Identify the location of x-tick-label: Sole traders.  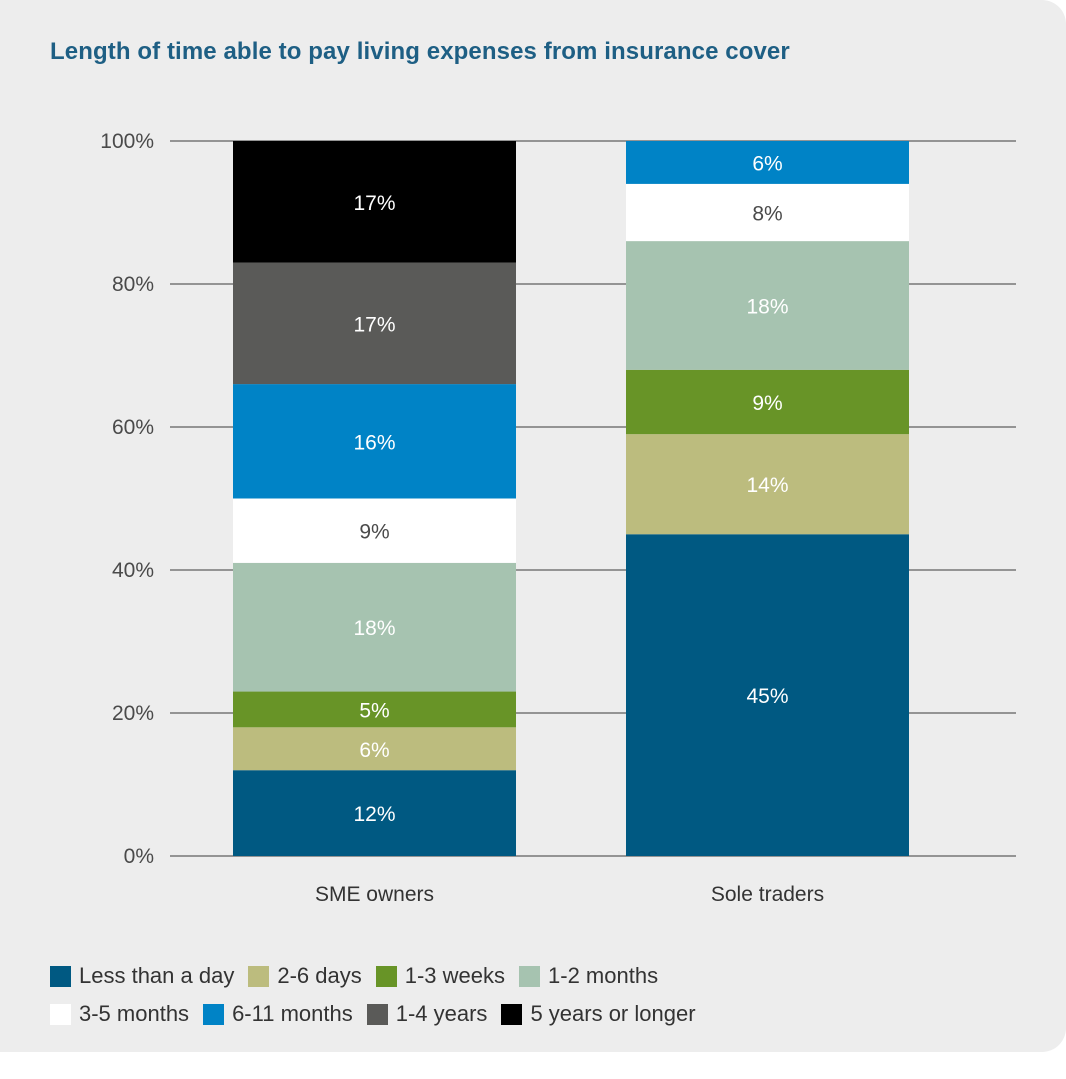
(767, 894).